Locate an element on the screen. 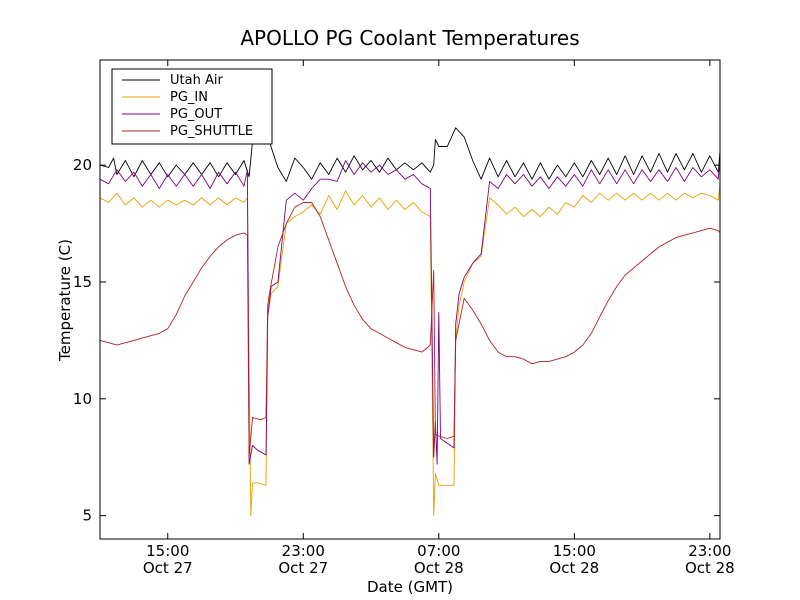  x-tick-label-time: 07:00 is located at coordinates (438, 551).